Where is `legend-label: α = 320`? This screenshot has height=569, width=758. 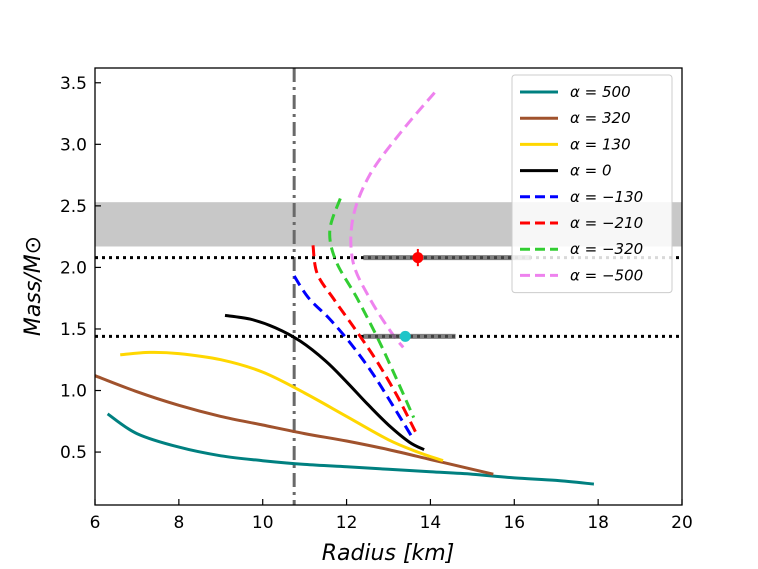
legend-label: α = 320 is located at coordinates (600, 118).